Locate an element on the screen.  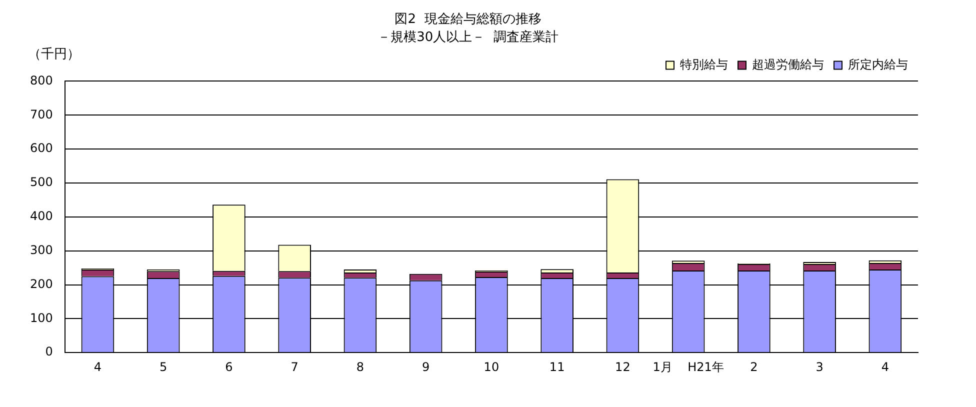
chart-subtitle: －規模30人以上－ 調査産業計 is located at coordinates (468, 36).